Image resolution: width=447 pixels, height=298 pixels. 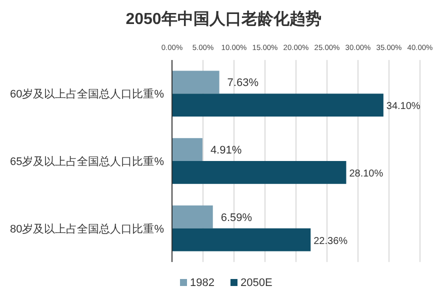 I want to click on data-label: 28.10%, so click(x=366, y=174).